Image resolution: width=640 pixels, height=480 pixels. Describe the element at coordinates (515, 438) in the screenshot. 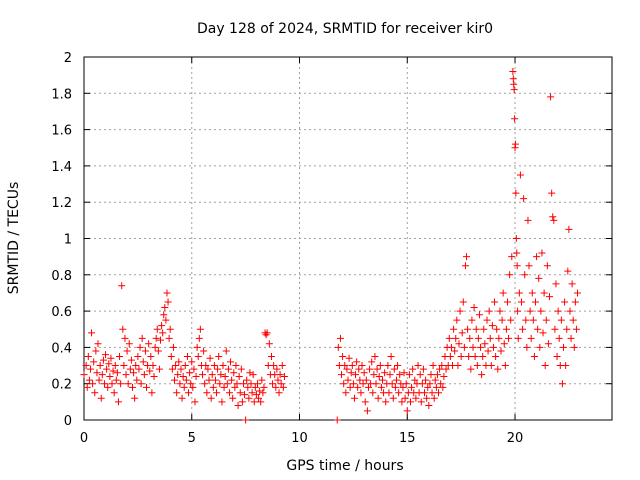

I see `x-tick-label: 20` at that location.